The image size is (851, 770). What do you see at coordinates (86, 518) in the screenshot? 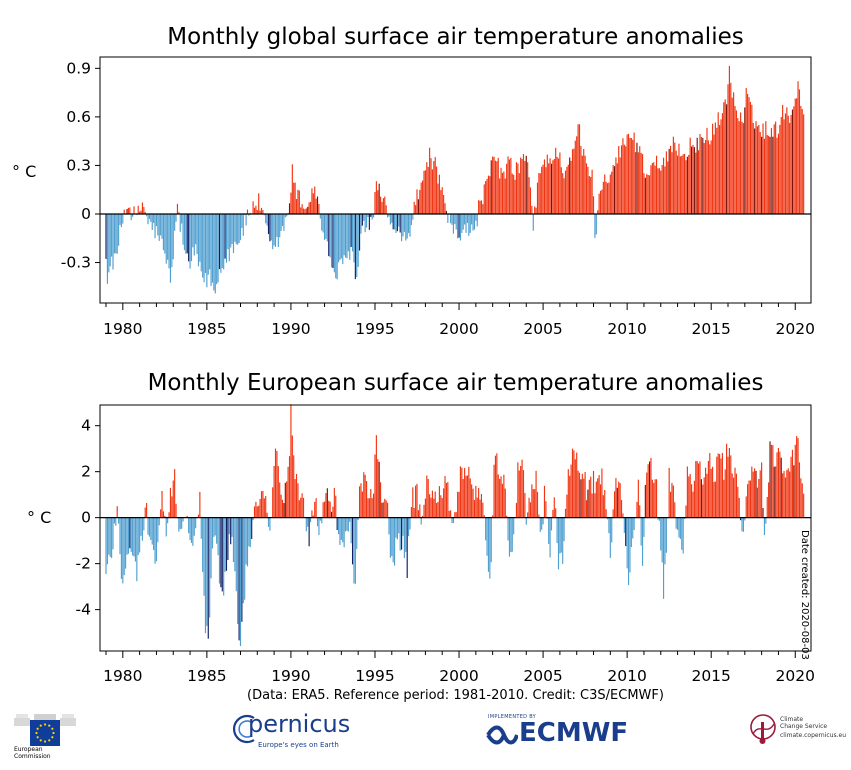
I see `y-tick-label: 0` at bounding box center [86, 518].